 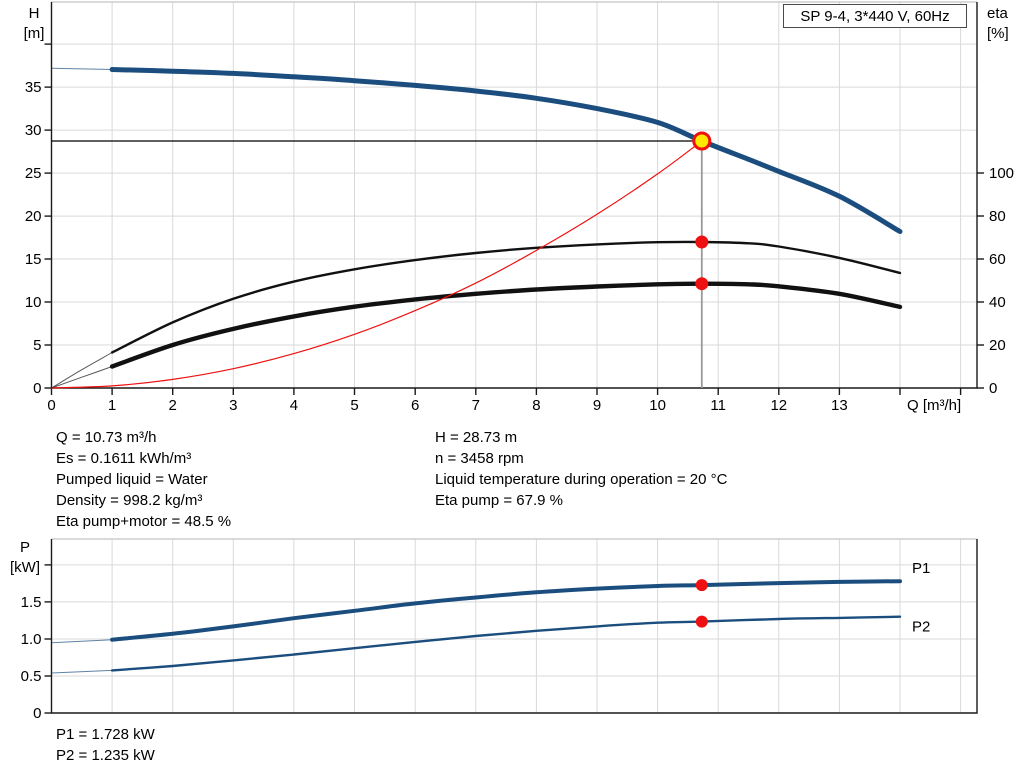 I want to click on y-left-tick-label: 15, so click(x=33, y=259).